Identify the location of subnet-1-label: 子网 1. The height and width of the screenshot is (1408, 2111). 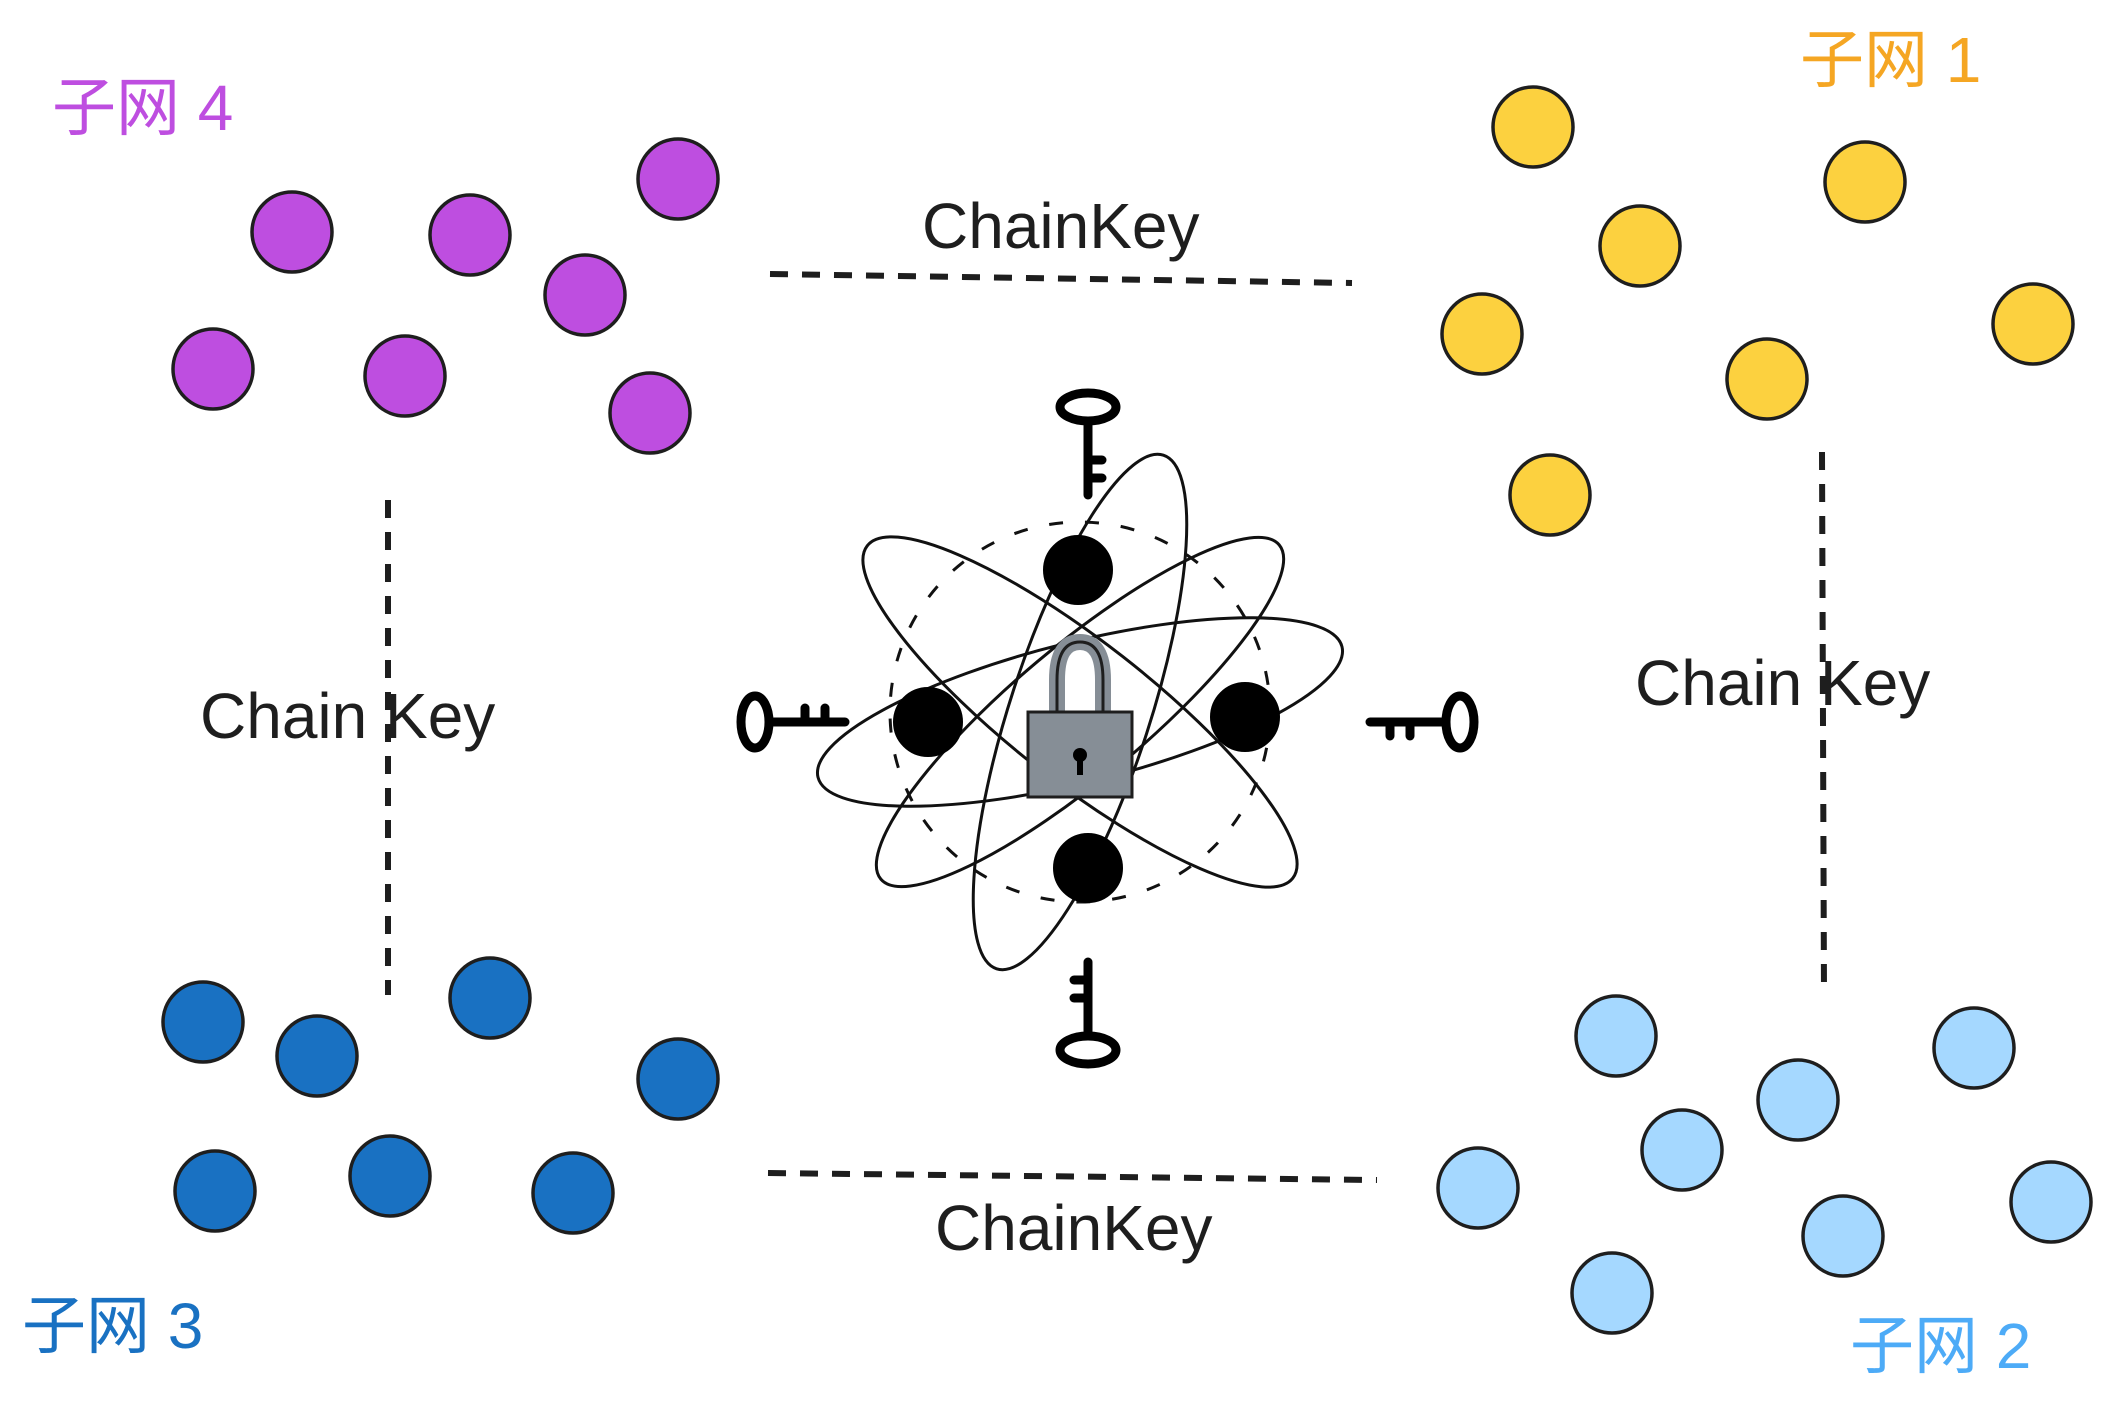
(1890, 60).